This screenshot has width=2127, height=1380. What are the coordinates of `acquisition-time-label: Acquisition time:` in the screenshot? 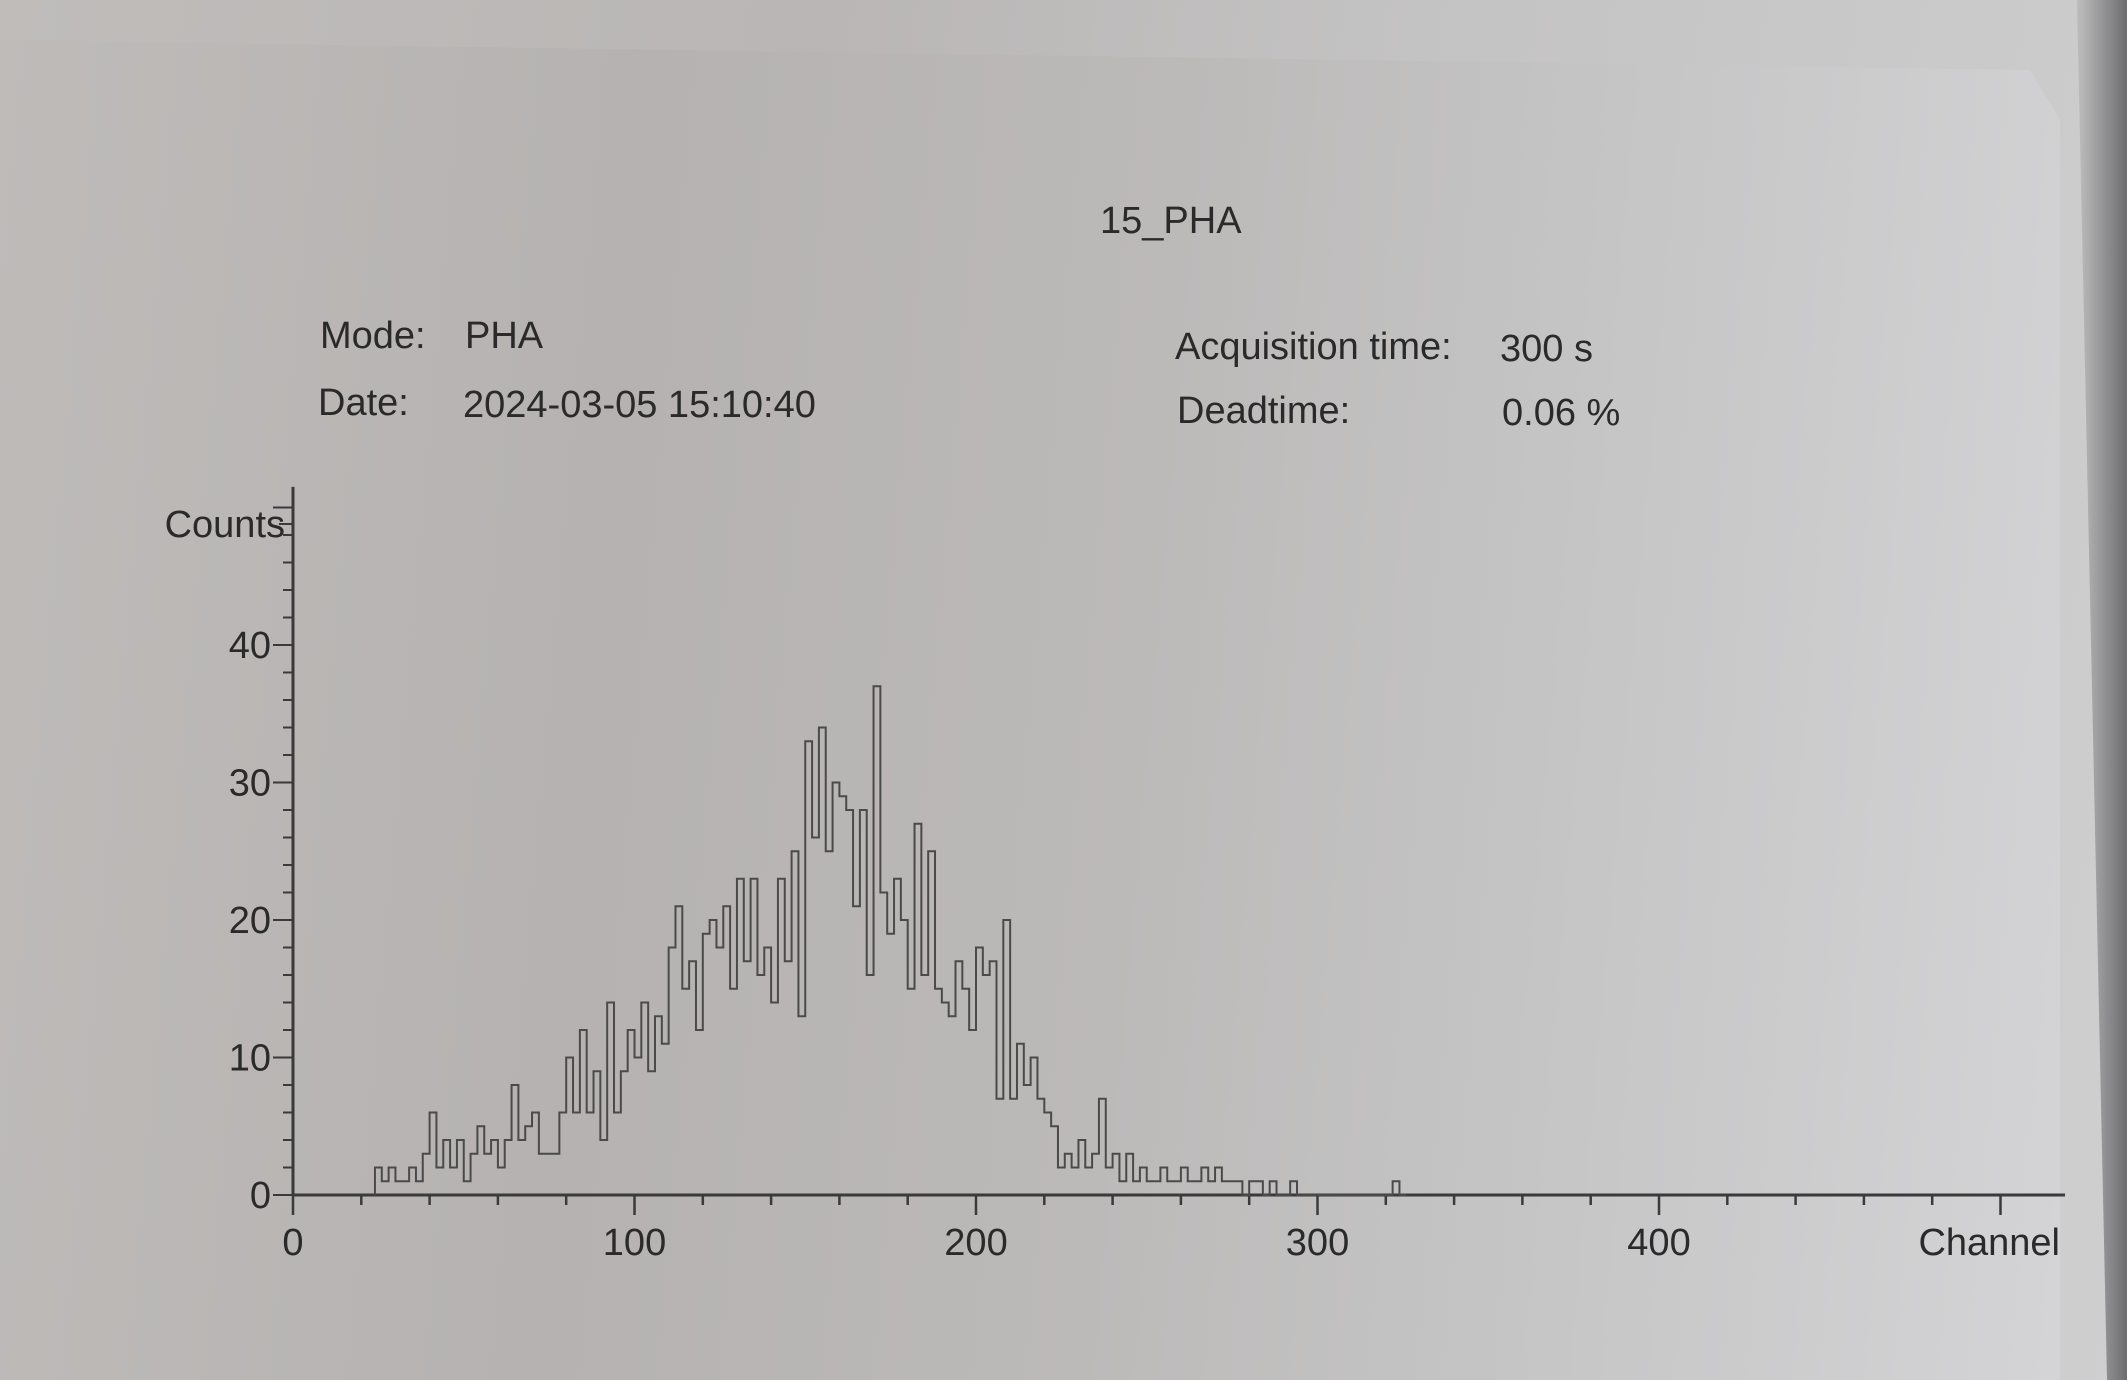 It's located at (1313, 347).